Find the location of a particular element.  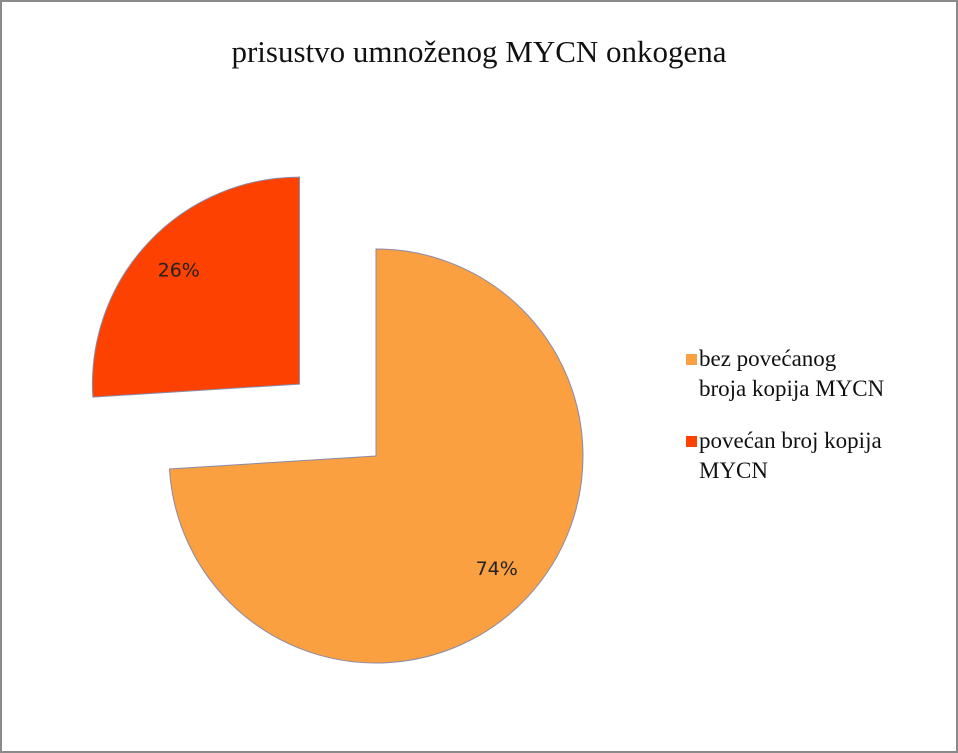

data-label: 74% is located at coordinates (497, 569).